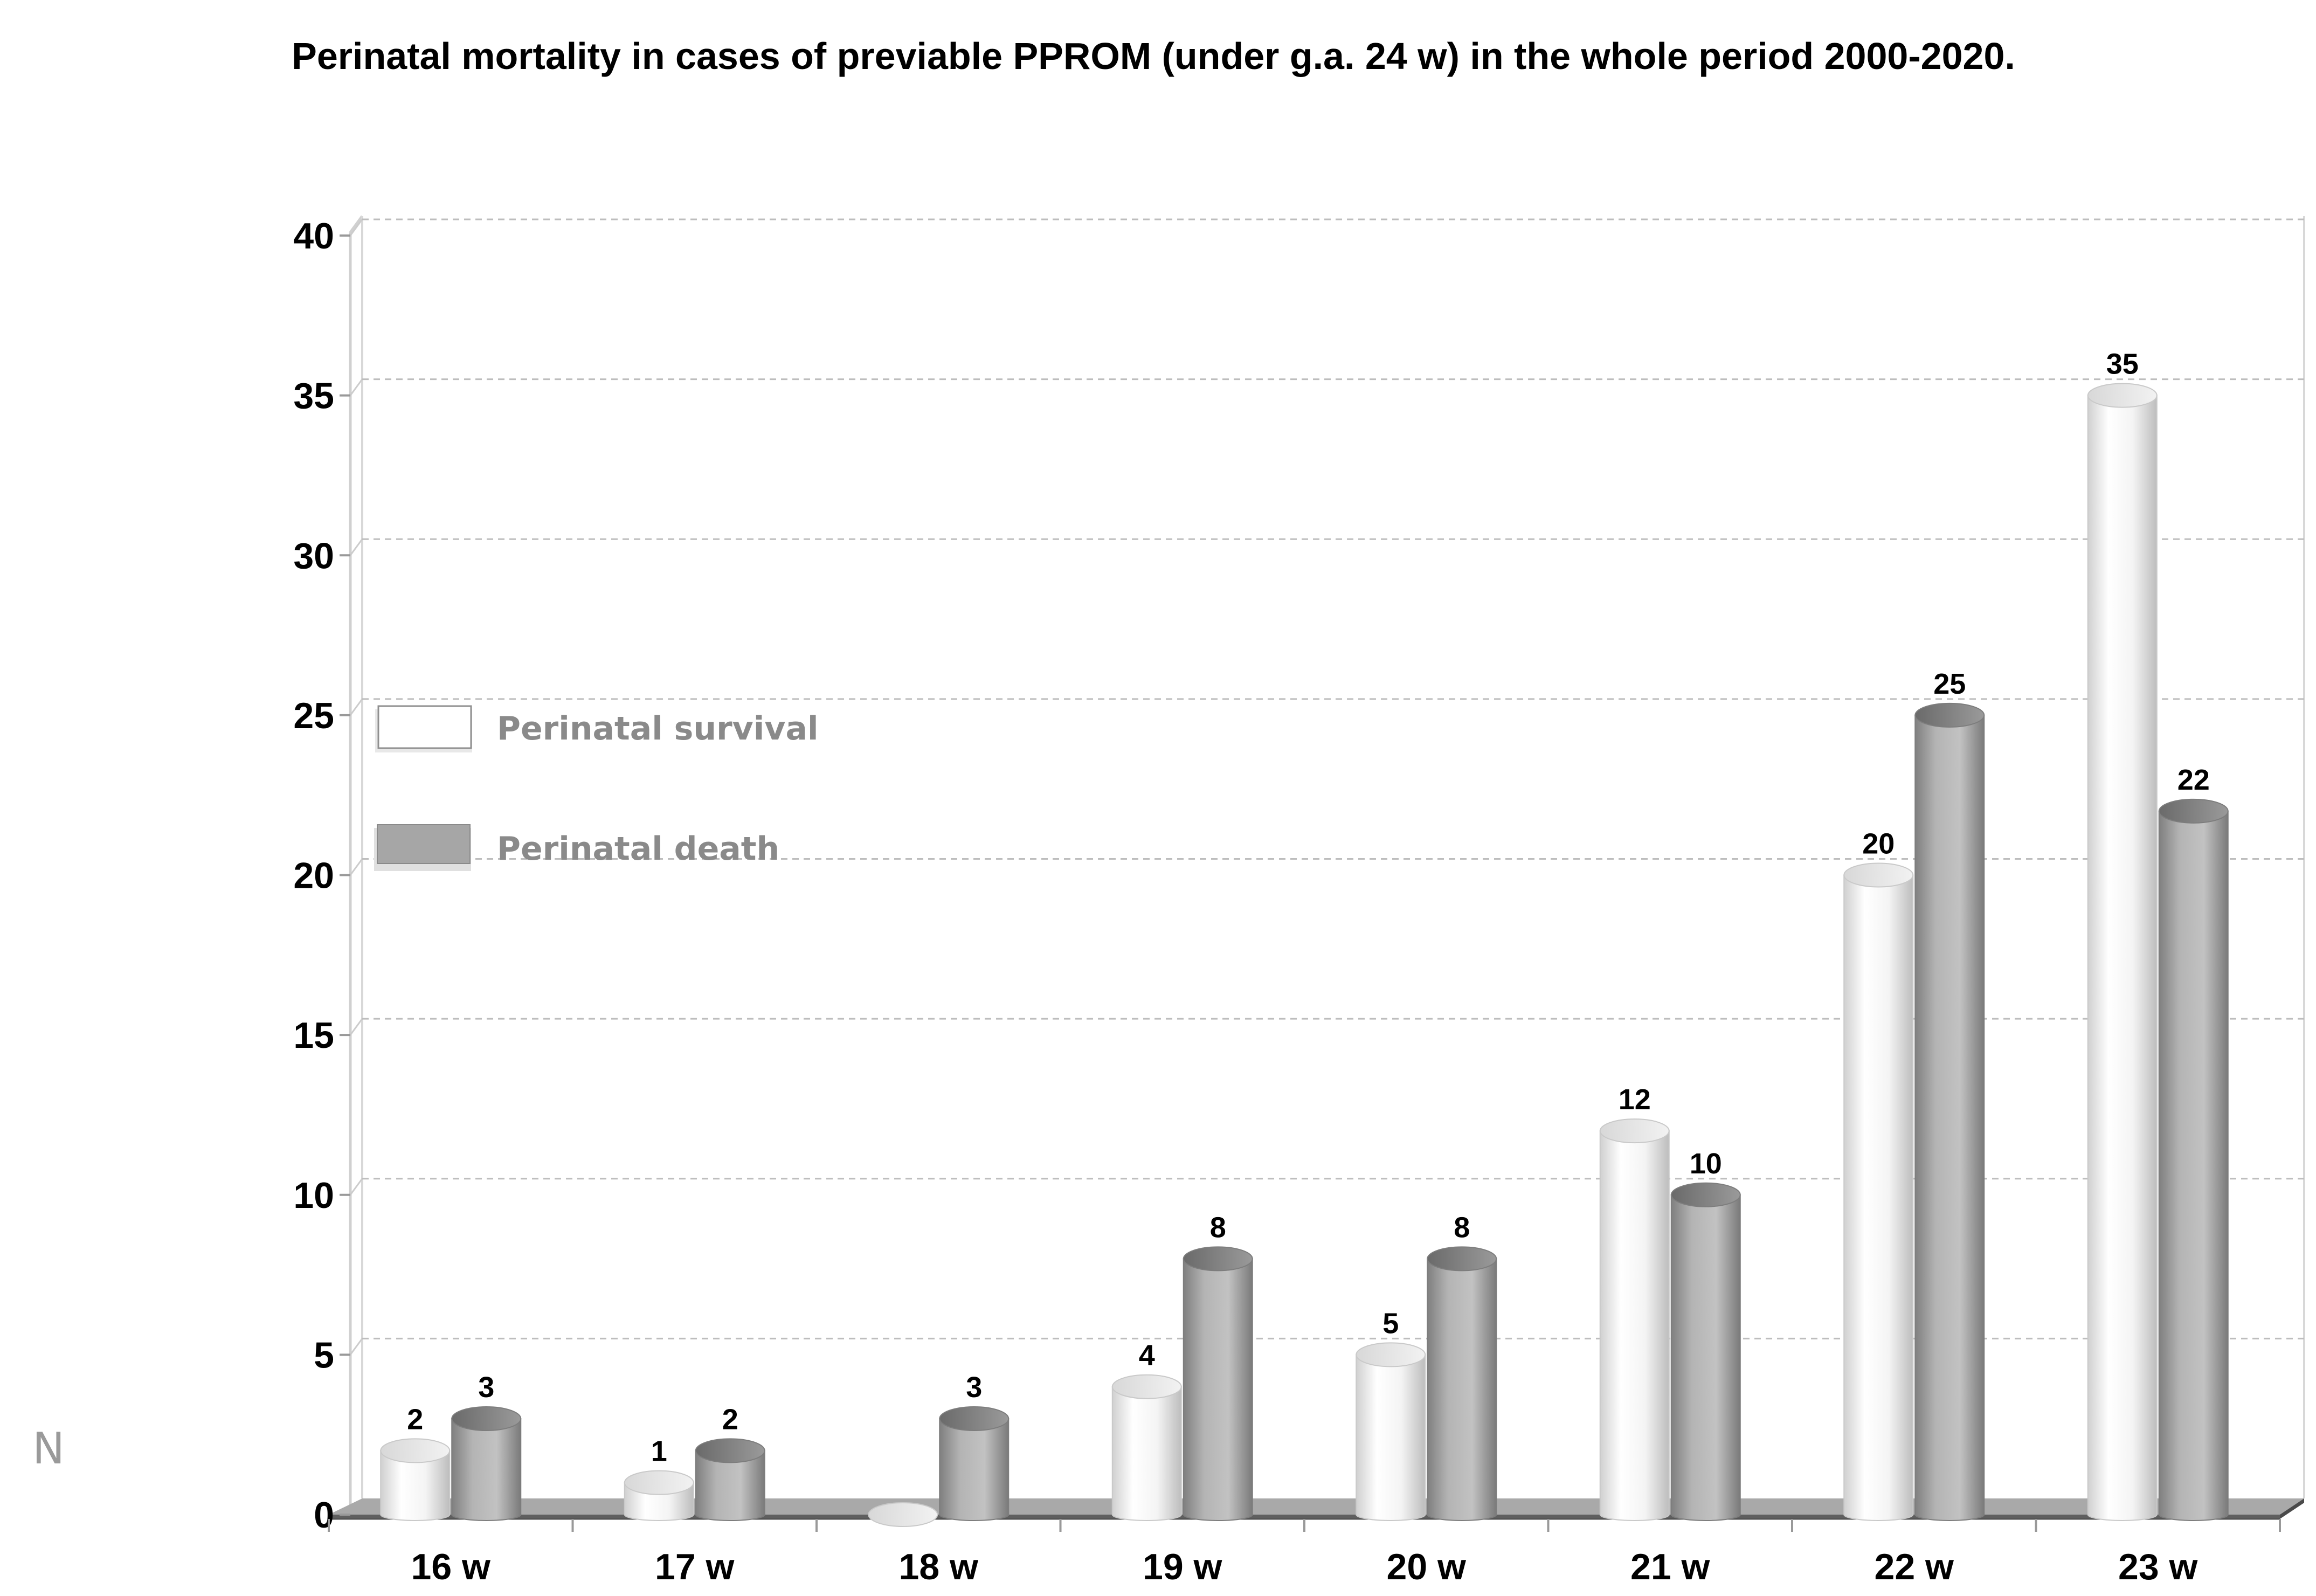 This screenshot has height=1596, width=2316. Describe the element at coordinates (313, 1035) in the screenshot. I see `y-tick-label: 15` at that location.